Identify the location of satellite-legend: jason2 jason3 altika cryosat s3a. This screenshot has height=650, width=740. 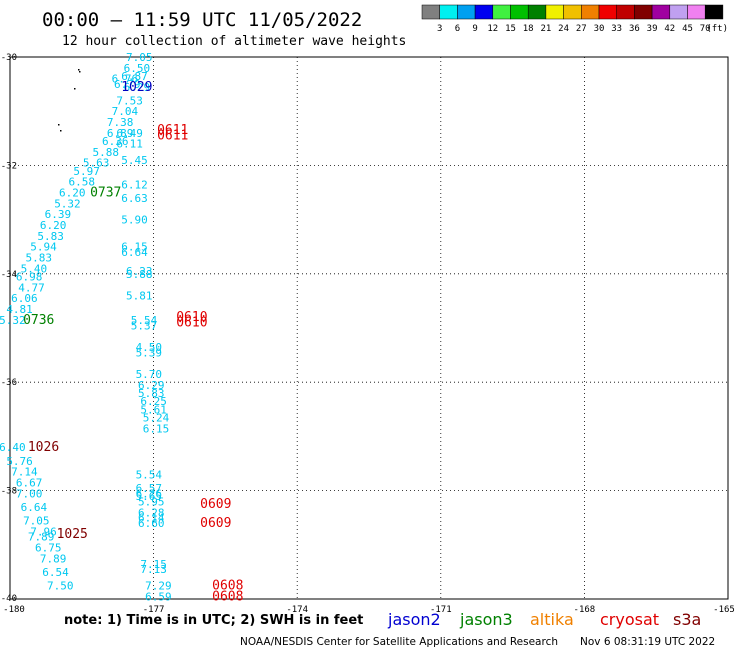
(544, 619).